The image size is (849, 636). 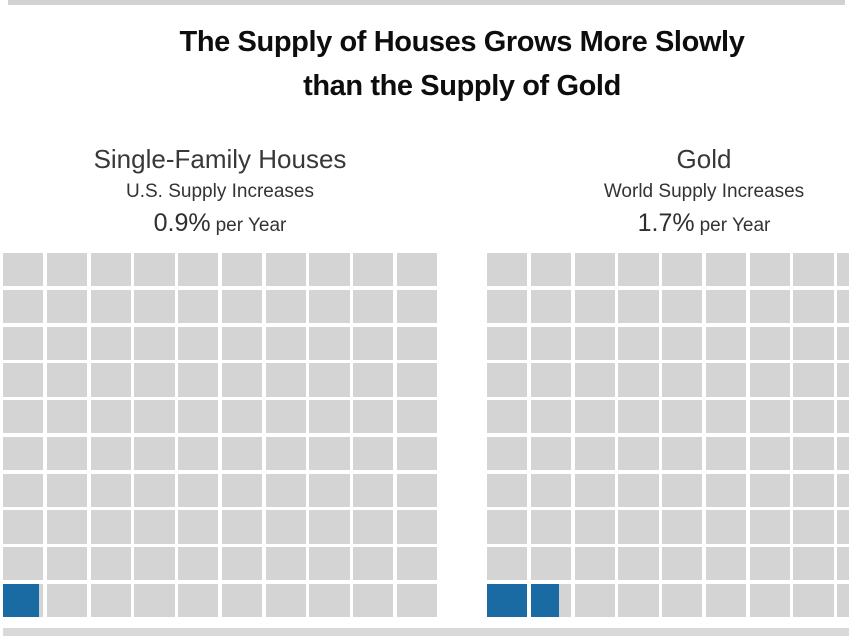 What do you see at coordinates (704, 191) in the screenshot?
I see `panel-gold-subheading: World Supply Increases` at bounding box center [704, 191].